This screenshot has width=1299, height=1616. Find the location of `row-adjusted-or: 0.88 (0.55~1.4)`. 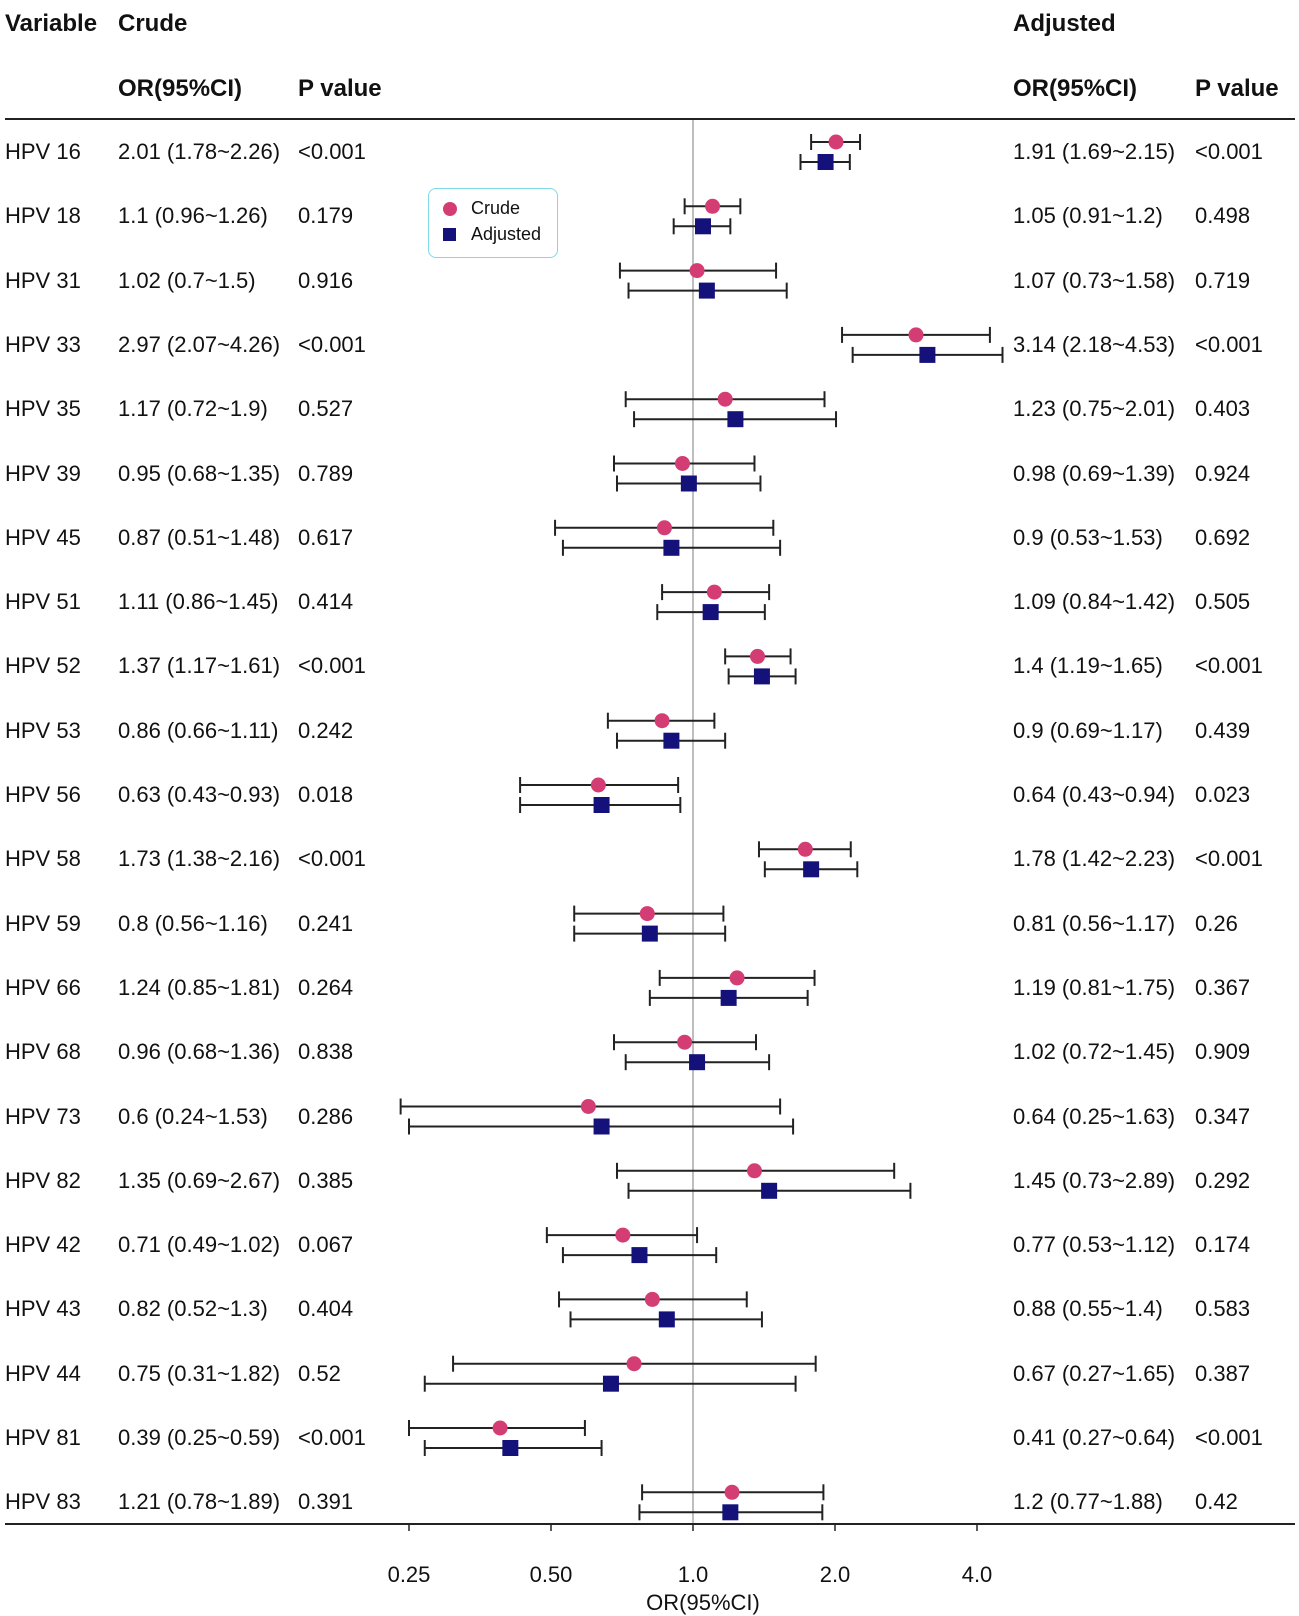

row-adjusted-or: 0.88 (0.55~1.4) is located at coordinates (1088, 1309).